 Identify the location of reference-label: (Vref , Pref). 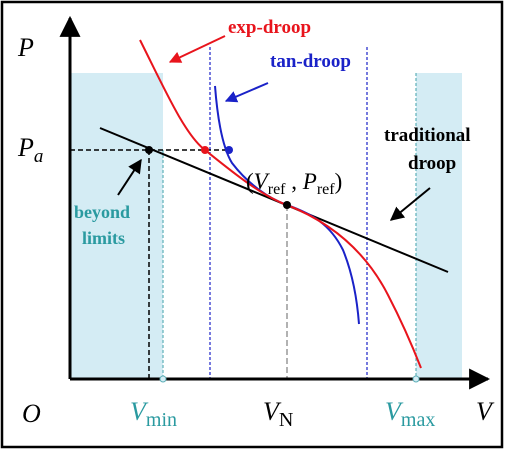
(294, 183).